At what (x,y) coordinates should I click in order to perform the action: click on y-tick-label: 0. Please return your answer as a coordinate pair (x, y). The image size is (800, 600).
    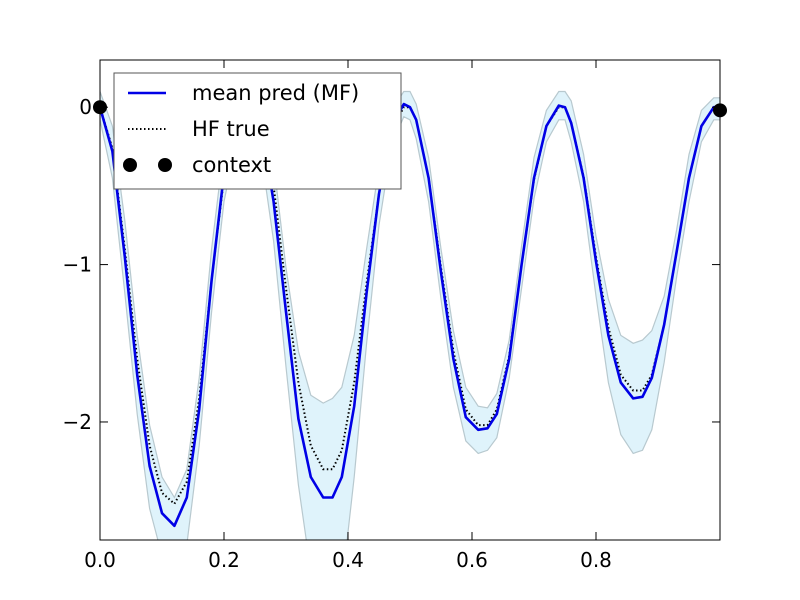
    Looking at the image, I should click on (85, 107).